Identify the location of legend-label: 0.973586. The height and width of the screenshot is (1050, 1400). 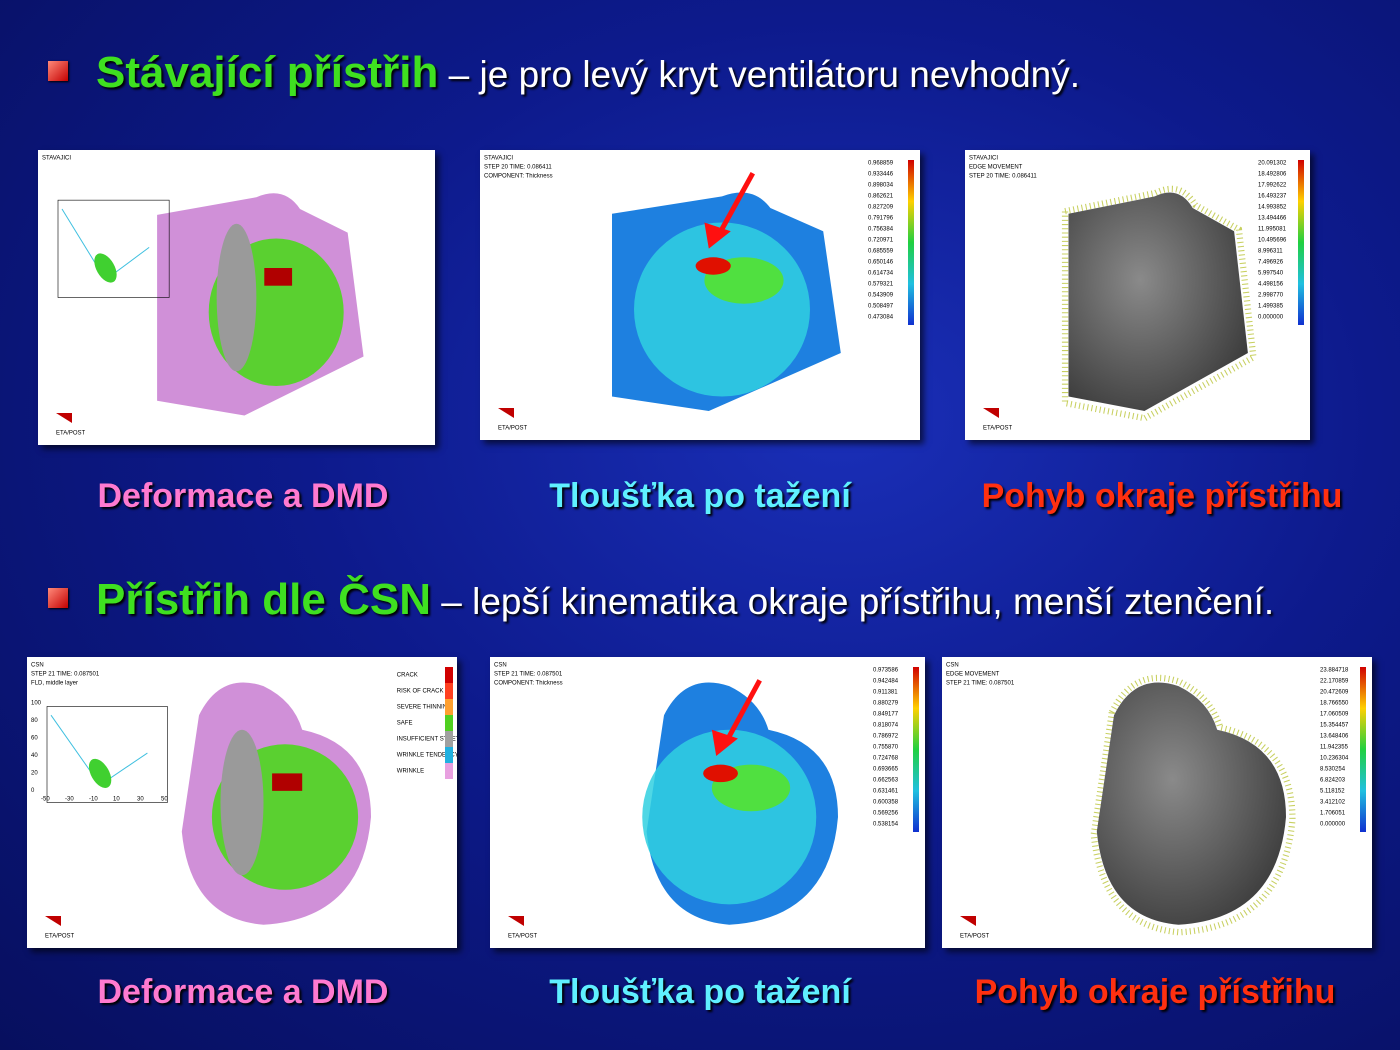
(886, 671).